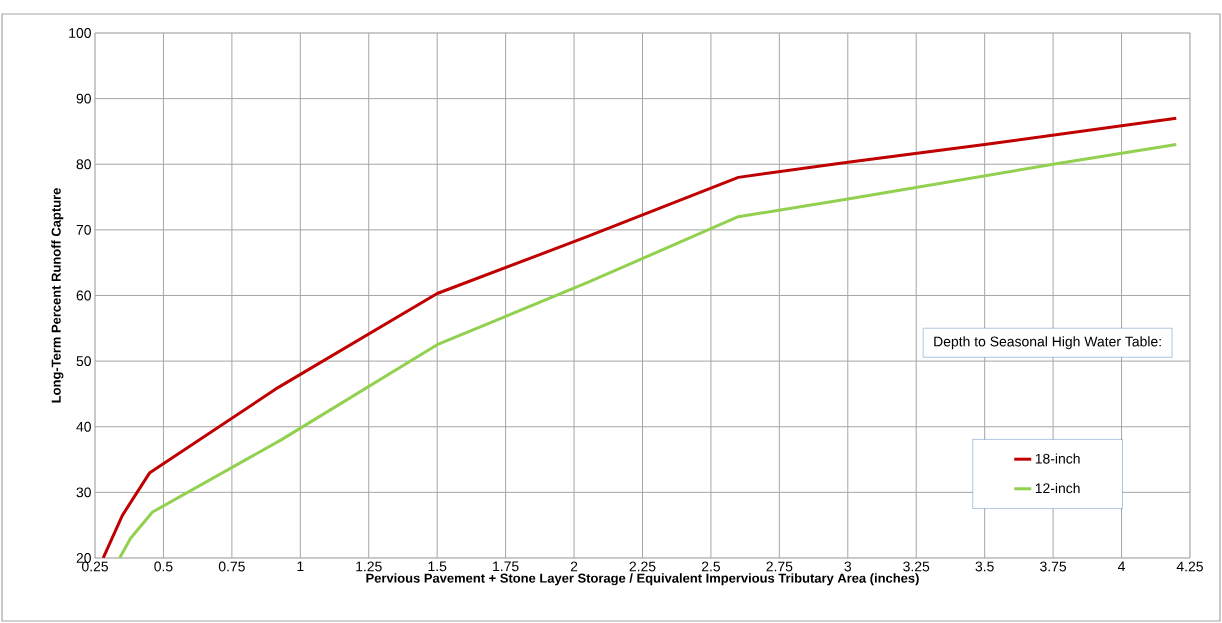 The height and width of the screenshot is (623, 1222). What do you see at coordinates (506, 566) in the screenshot?
I see `x-tick-label: 1.75` at bounding box center [506, 566].